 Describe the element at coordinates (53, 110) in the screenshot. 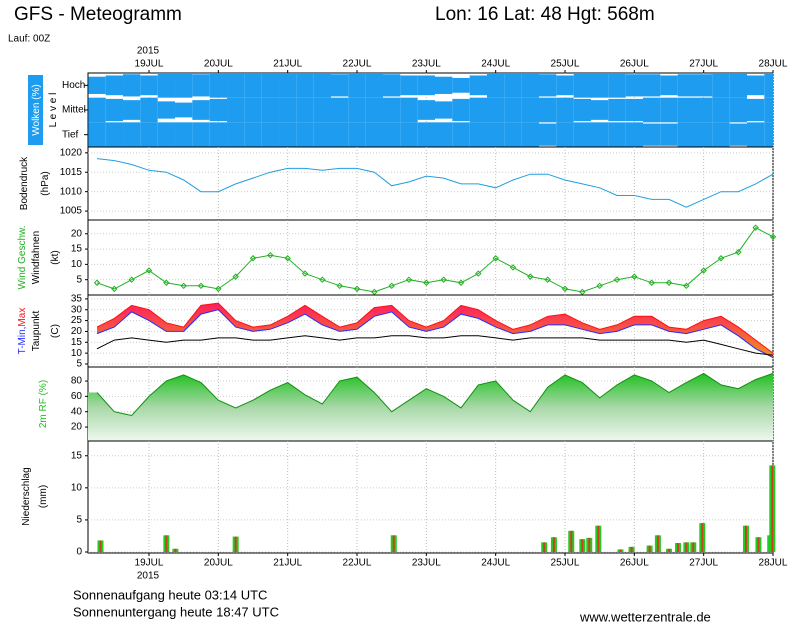

I see `axis-label: L e v e l` at that location.